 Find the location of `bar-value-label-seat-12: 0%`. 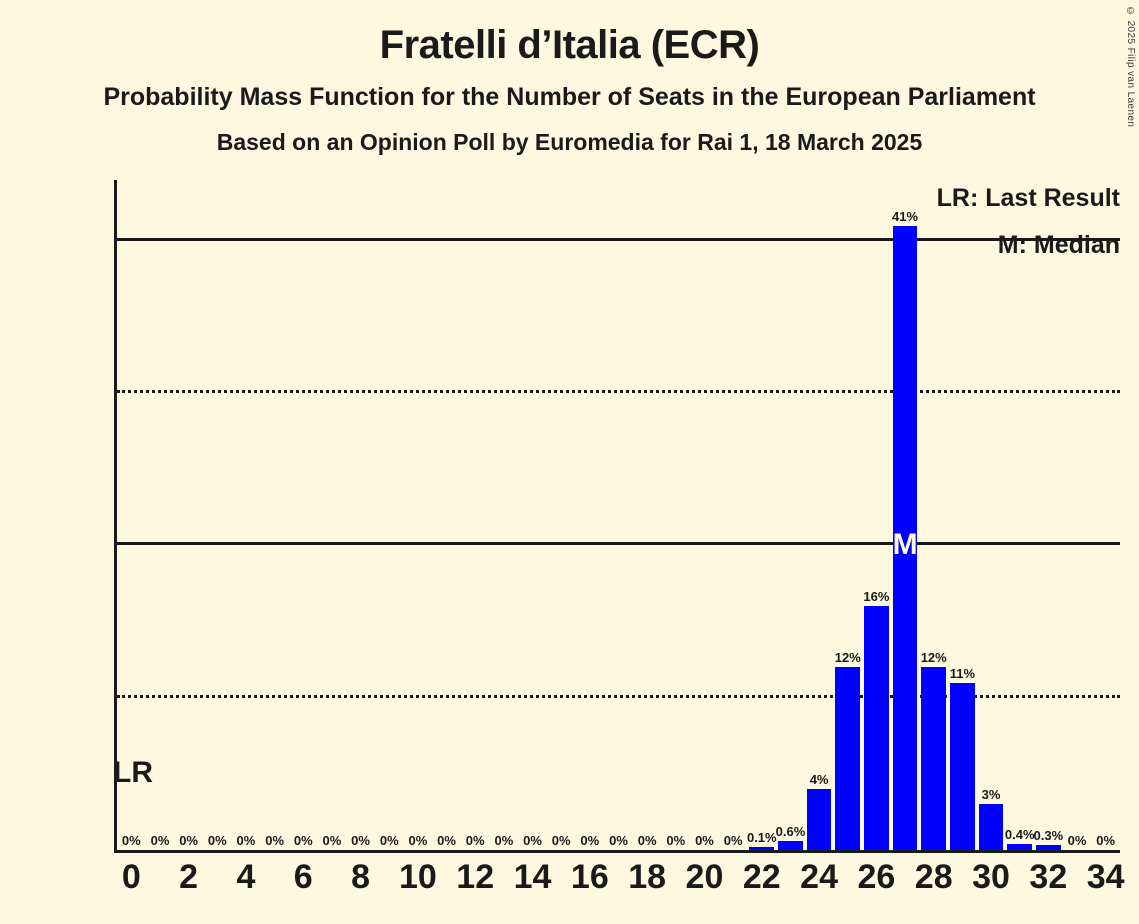

bar-value-label-seat-12: 0% is located at coordinates (475, 840).